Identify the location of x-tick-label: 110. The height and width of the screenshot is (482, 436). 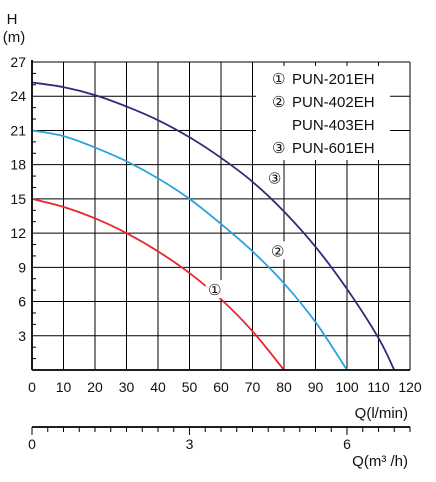
(378, 387).